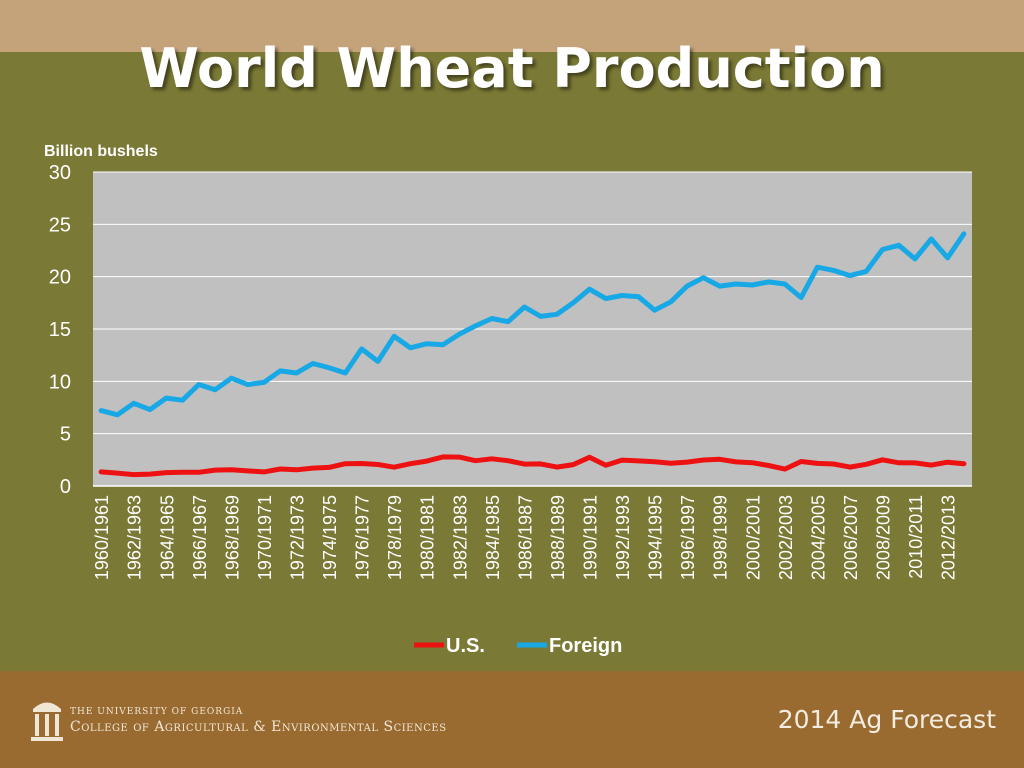  Describe the element at coordinates (532, 466) in the screenshot. I see `series-line-us` at that location.